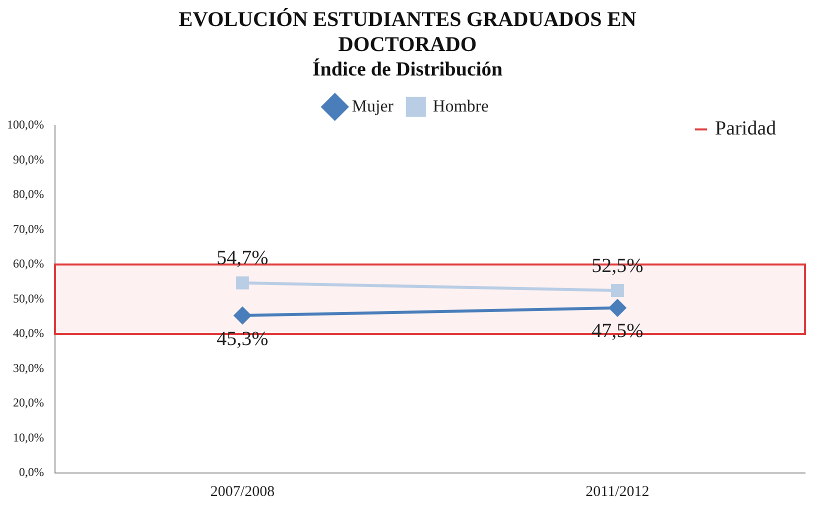  Describe the element at coordinates (407, 44) in the screenshot. I see `text: DOCTORADO` at that location.